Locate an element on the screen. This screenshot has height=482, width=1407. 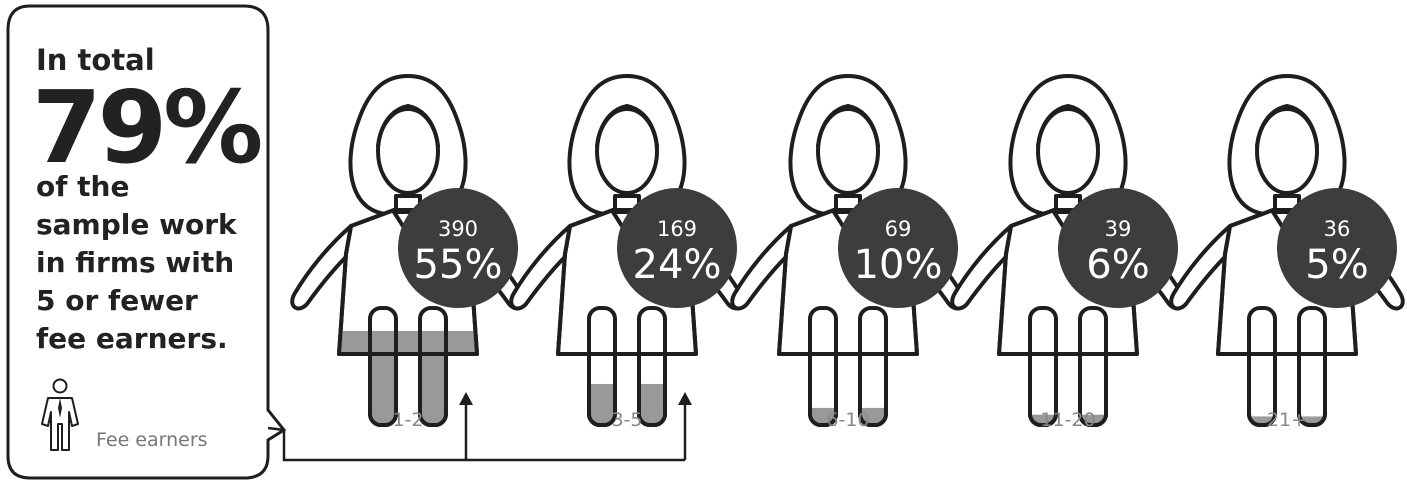
badge-11-20: 396% is located at coordinates (1118, 248).